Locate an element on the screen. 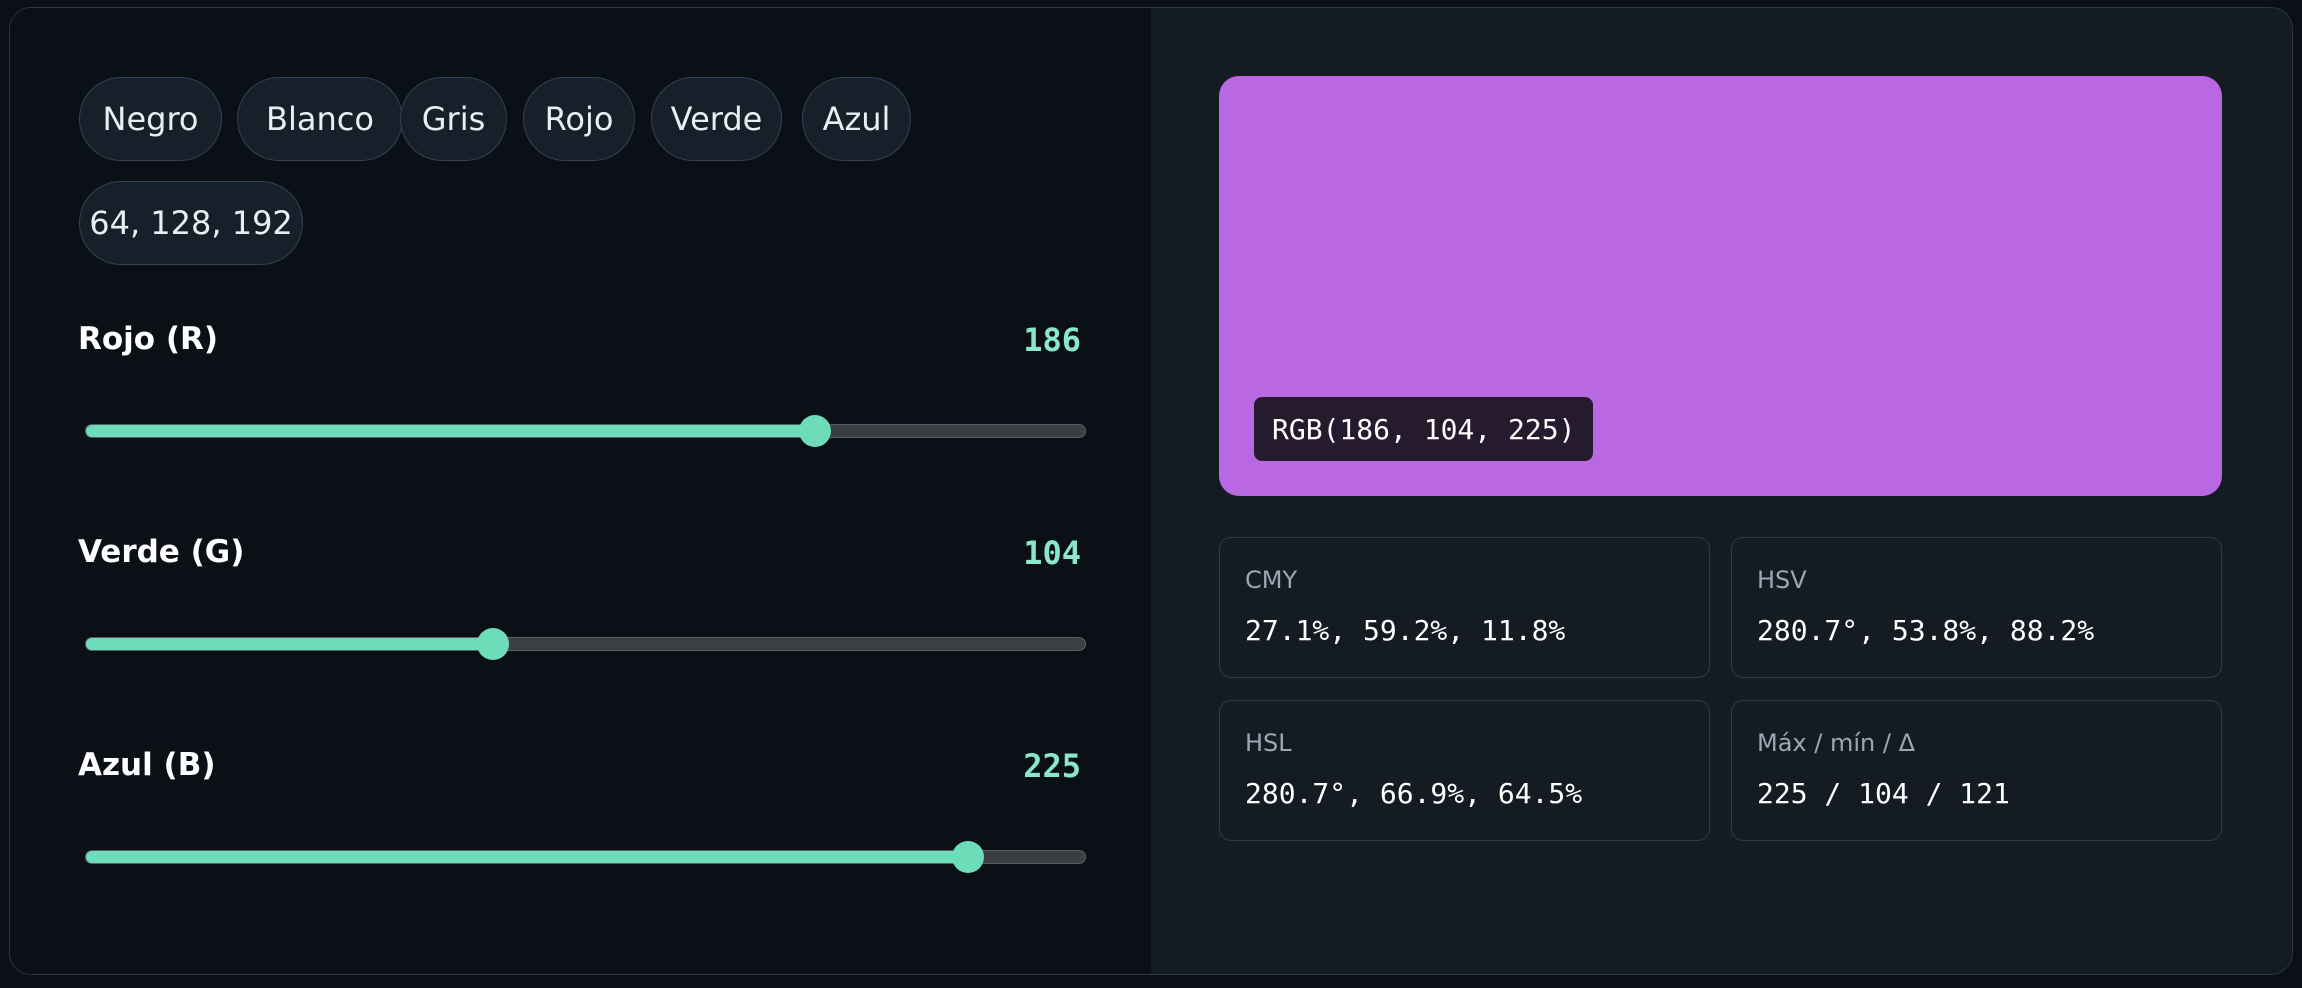 The image size is (2302, 988). preset-rojo-button: Rojo is located at coordinates (579, 119).